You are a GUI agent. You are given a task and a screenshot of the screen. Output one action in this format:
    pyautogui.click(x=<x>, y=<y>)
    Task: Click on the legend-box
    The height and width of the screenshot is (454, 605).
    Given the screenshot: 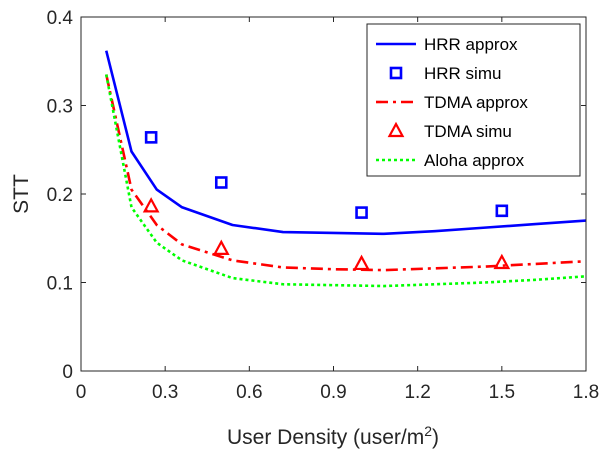 What is the action you would take?
    pyautogui.click(x=473, y=100)
    